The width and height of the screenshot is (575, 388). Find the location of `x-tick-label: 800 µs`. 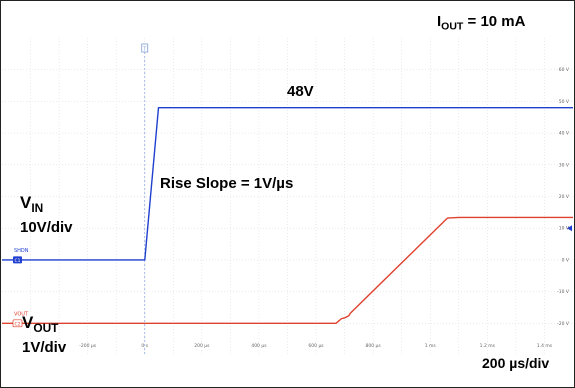

x-tick-label: 800 µs is located at coordinates (374, 346).